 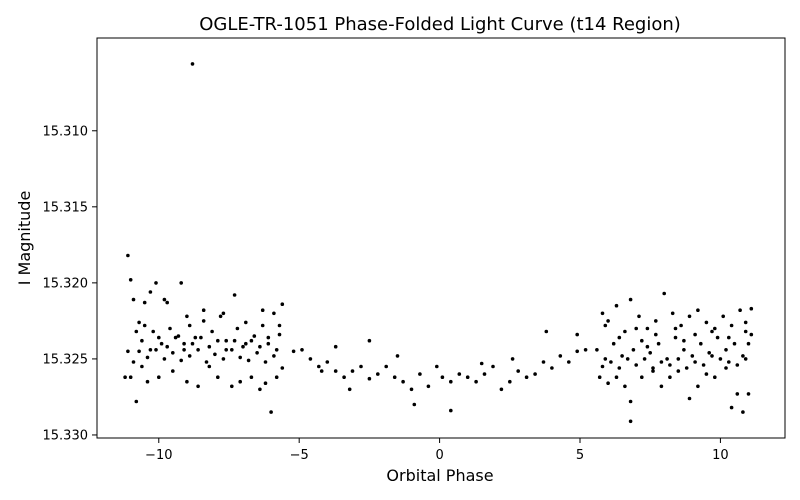 What do you see at coordinates (66, 359) in the screenshot?
I see `y-tick-label: 15.325` at bounding box center [66, 359].